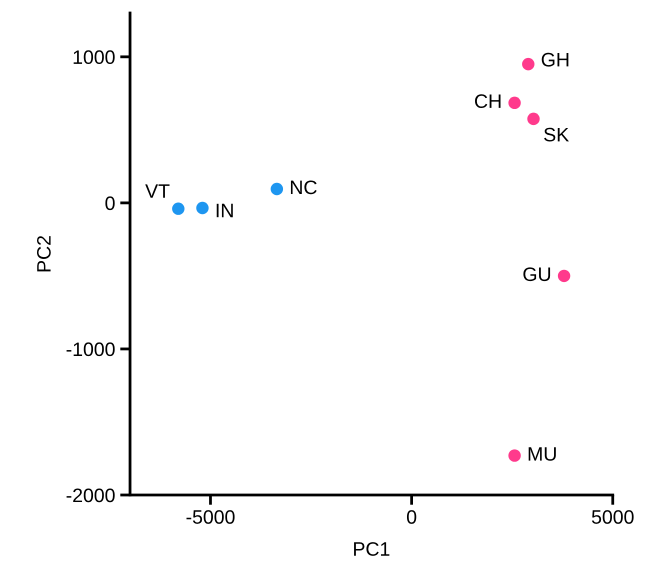 Image resolution: width=645 pixels, height=578 pixels. What do you see at coordinates (94, 57) in the screenshot?
I see `y-tick-label: 1000` at bounding box center [94, 57].